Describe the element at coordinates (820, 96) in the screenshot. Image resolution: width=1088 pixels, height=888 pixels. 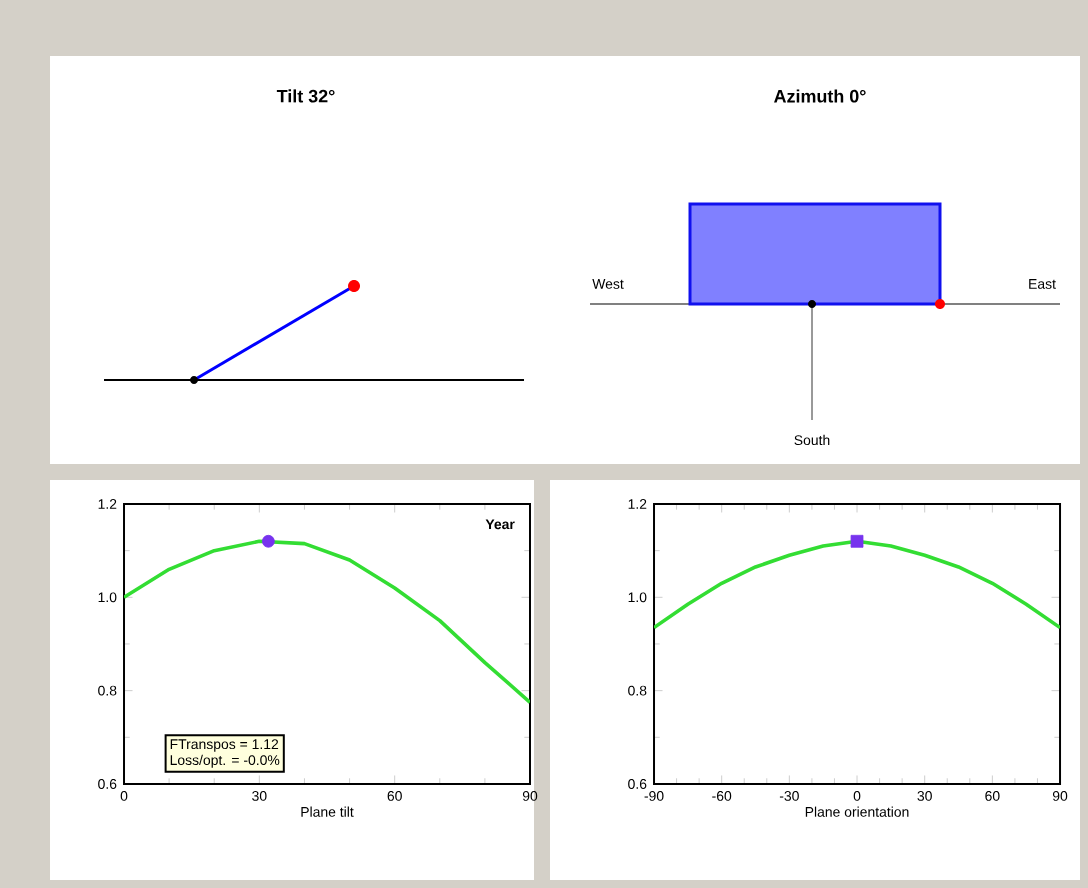
I see `text: Azimuth 0°` at that location.